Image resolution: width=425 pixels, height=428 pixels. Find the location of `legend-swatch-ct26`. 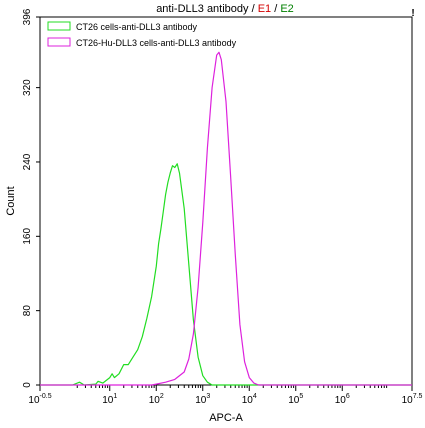

legend-swatch-ct26 is located at coordinates (59, 26).